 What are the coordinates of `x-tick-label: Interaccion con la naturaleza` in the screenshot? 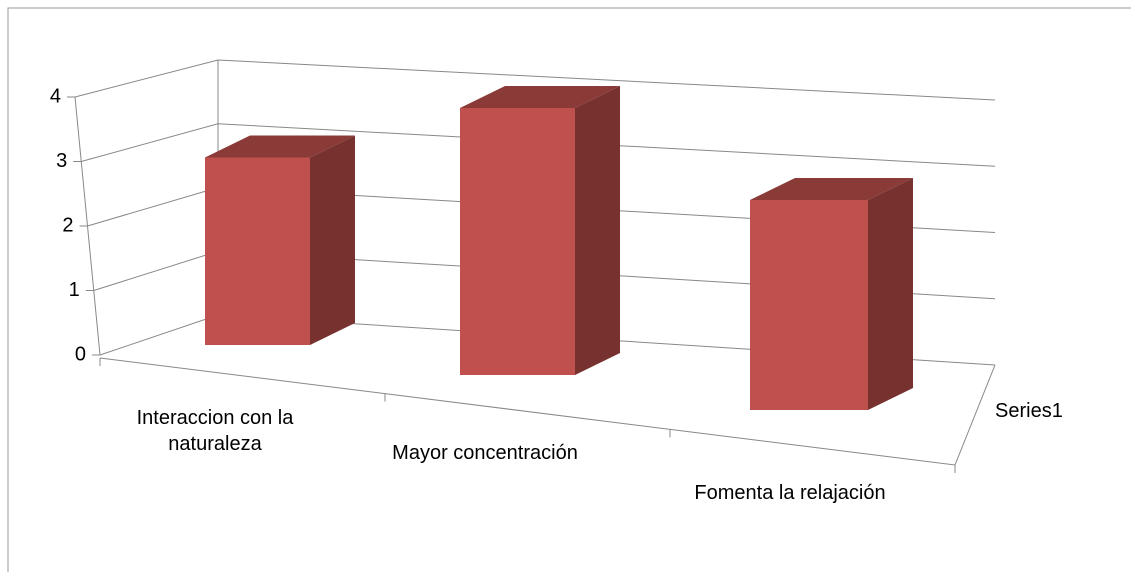 It's located at (215, 431).